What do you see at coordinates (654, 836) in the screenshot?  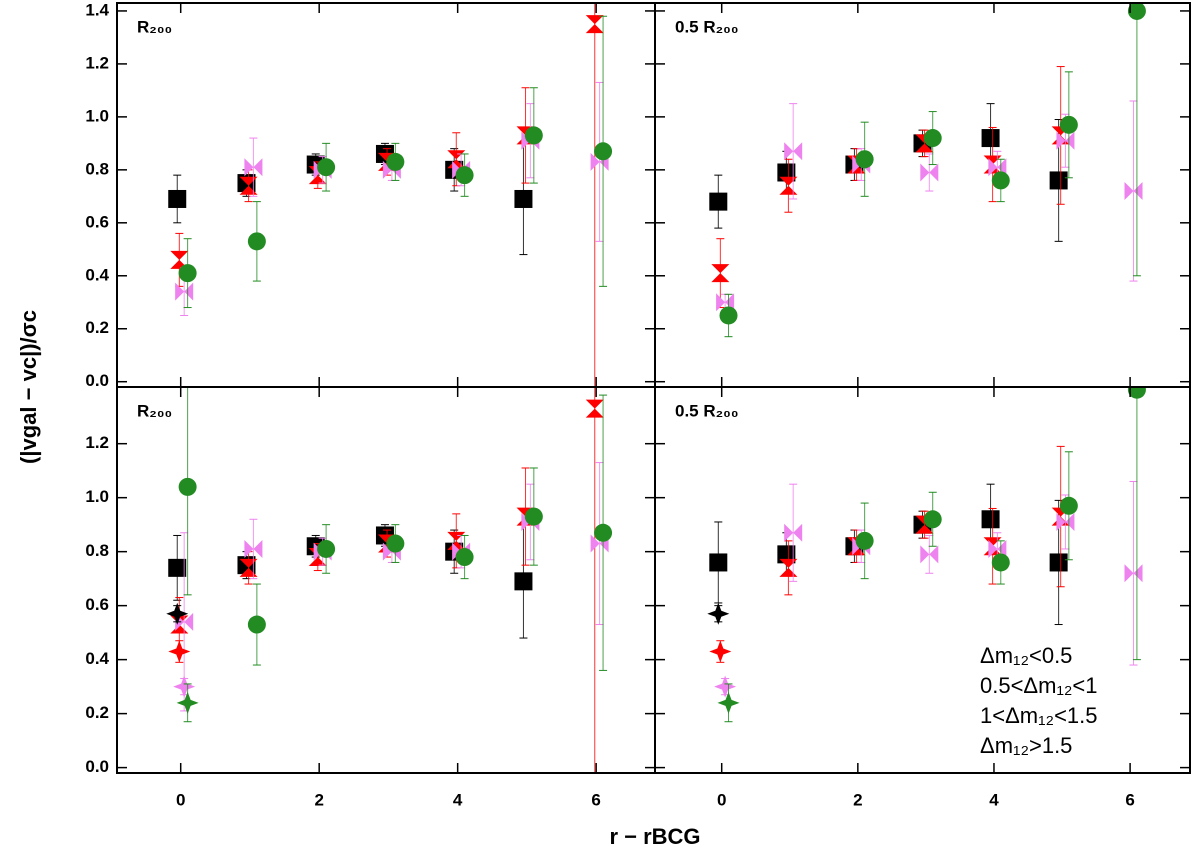 I see `x-axis-label: r − rBCG` at bounding box center [654, 836].